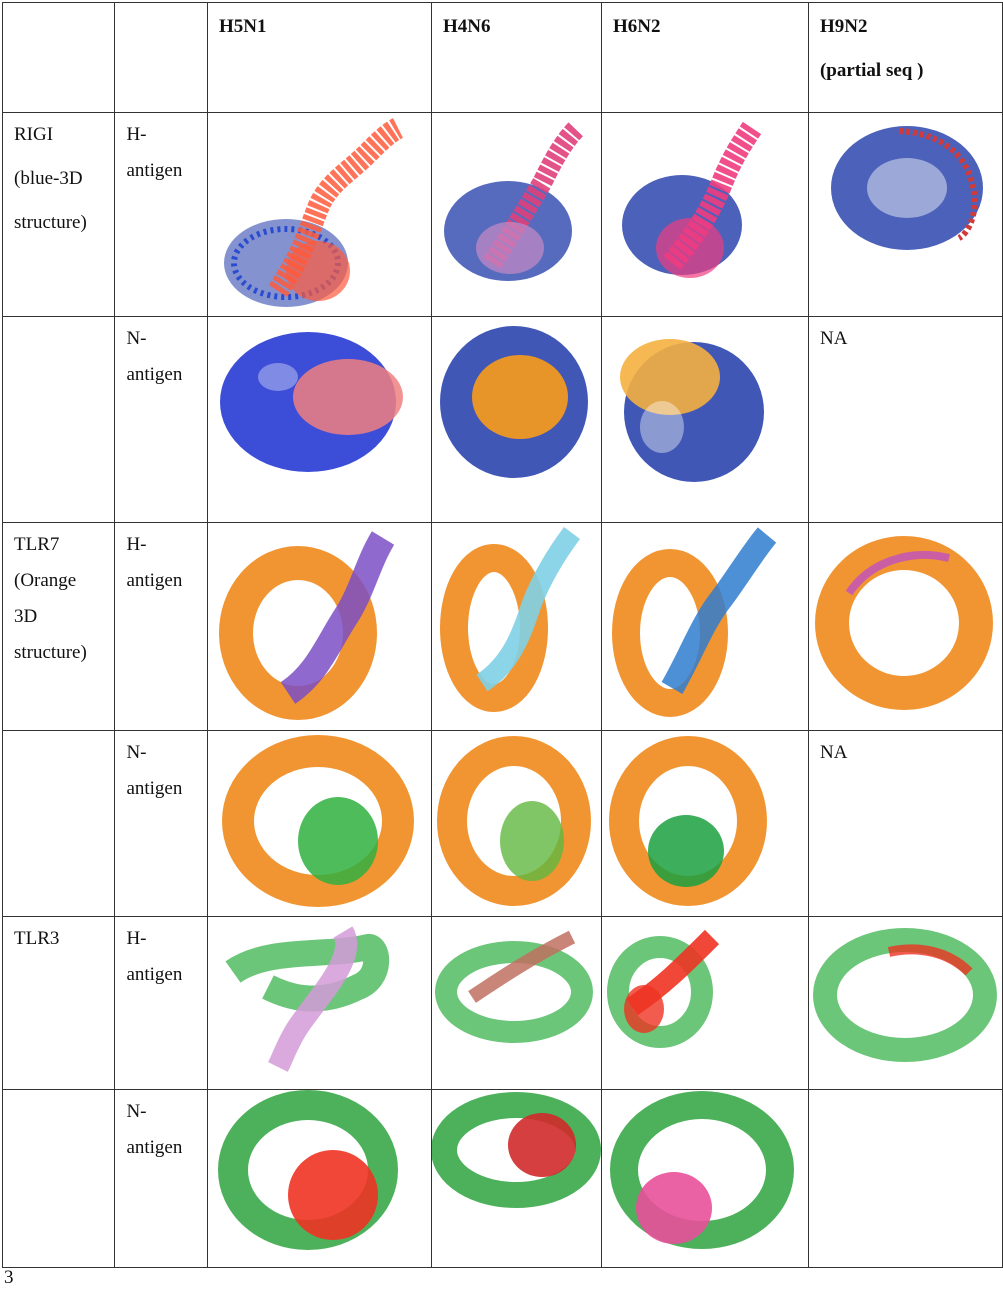  I want to click on receptor-cell: TLR7 (Orange 3D structure), so click(58, 626).